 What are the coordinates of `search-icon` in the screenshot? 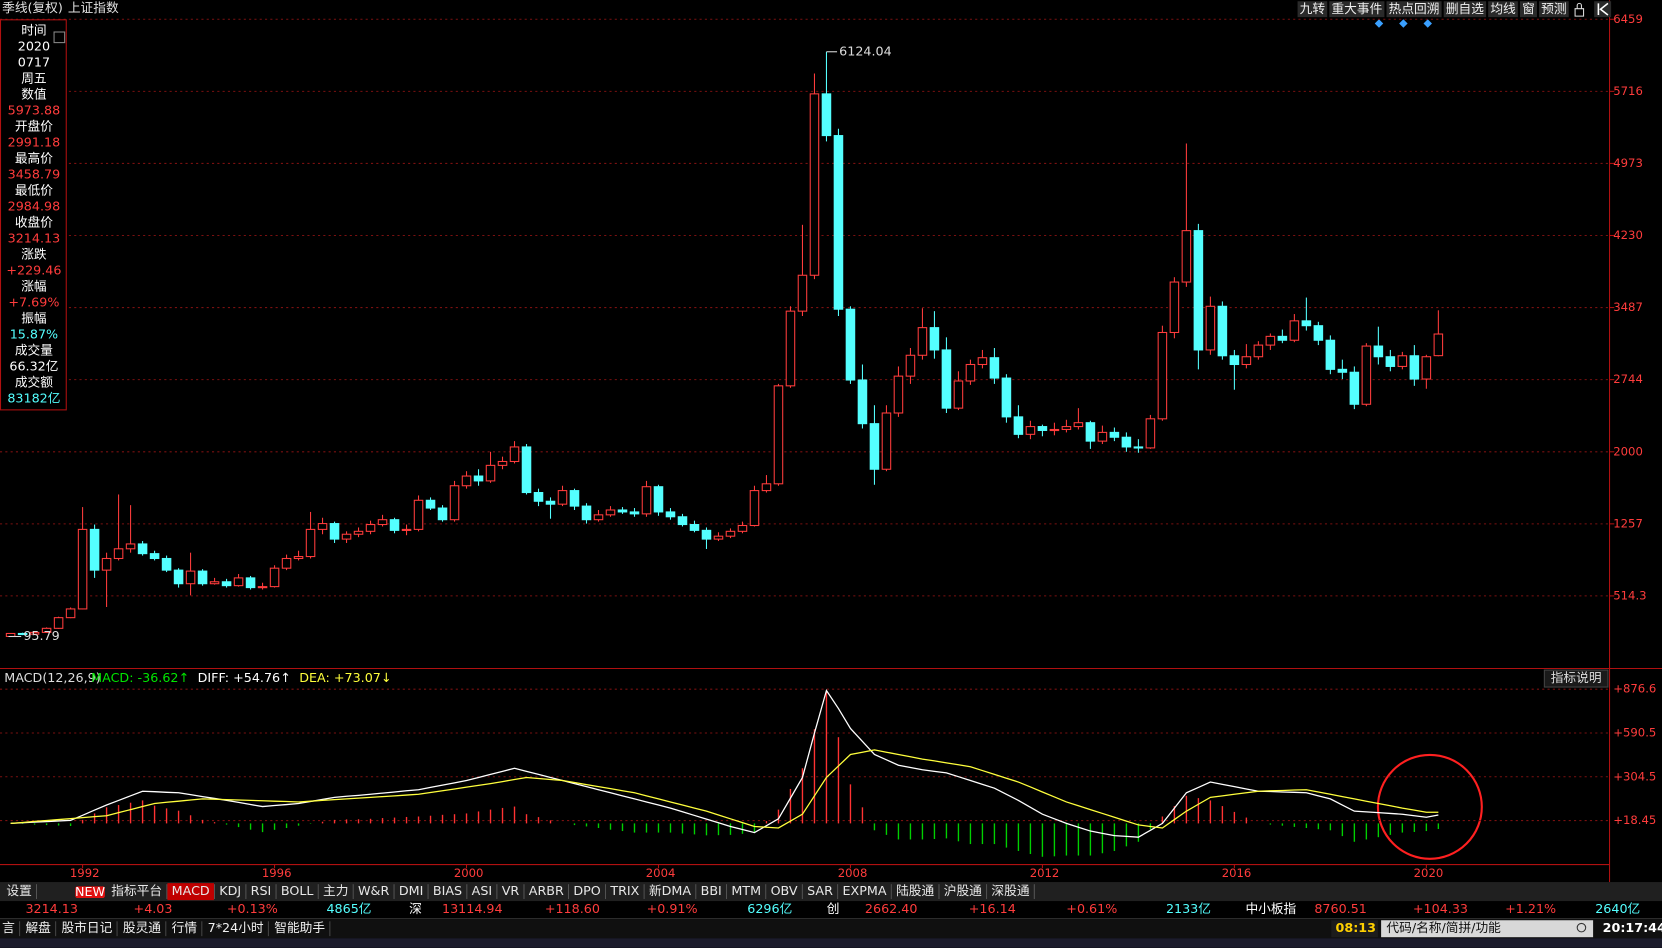 It's located at (1581, 927).